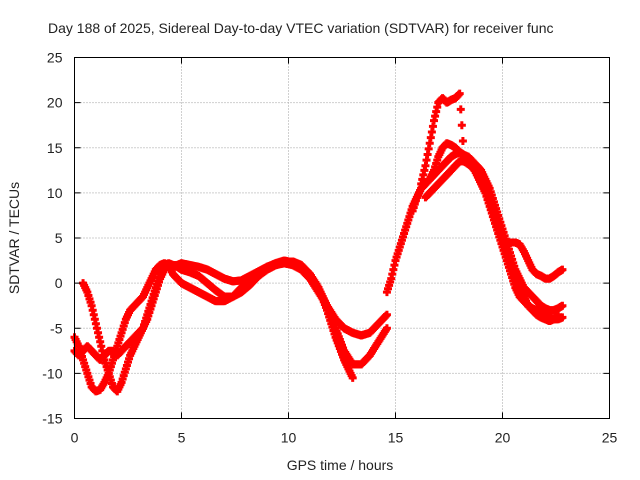 This screenshot has height=480, width=640. I want to click on x-tick-label: 0, so click(75, 438).